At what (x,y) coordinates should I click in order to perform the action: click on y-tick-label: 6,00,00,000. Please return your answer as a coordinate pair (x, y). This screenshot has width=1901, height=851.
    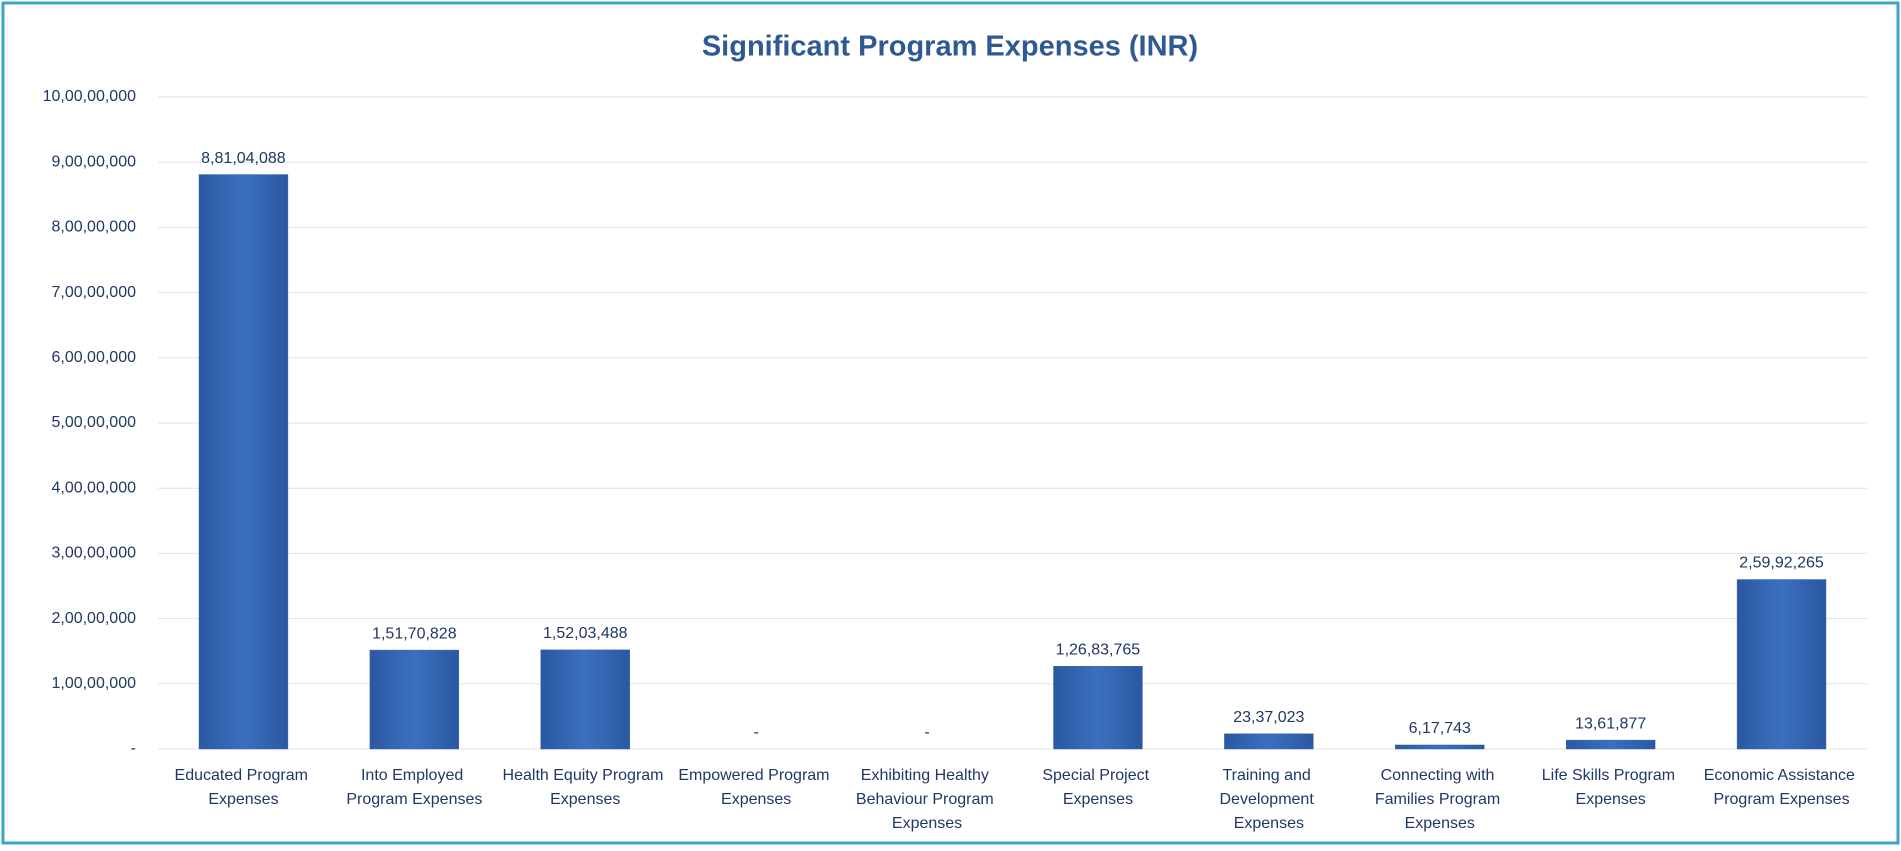
    Looking at the image, I should click on (93, 357).